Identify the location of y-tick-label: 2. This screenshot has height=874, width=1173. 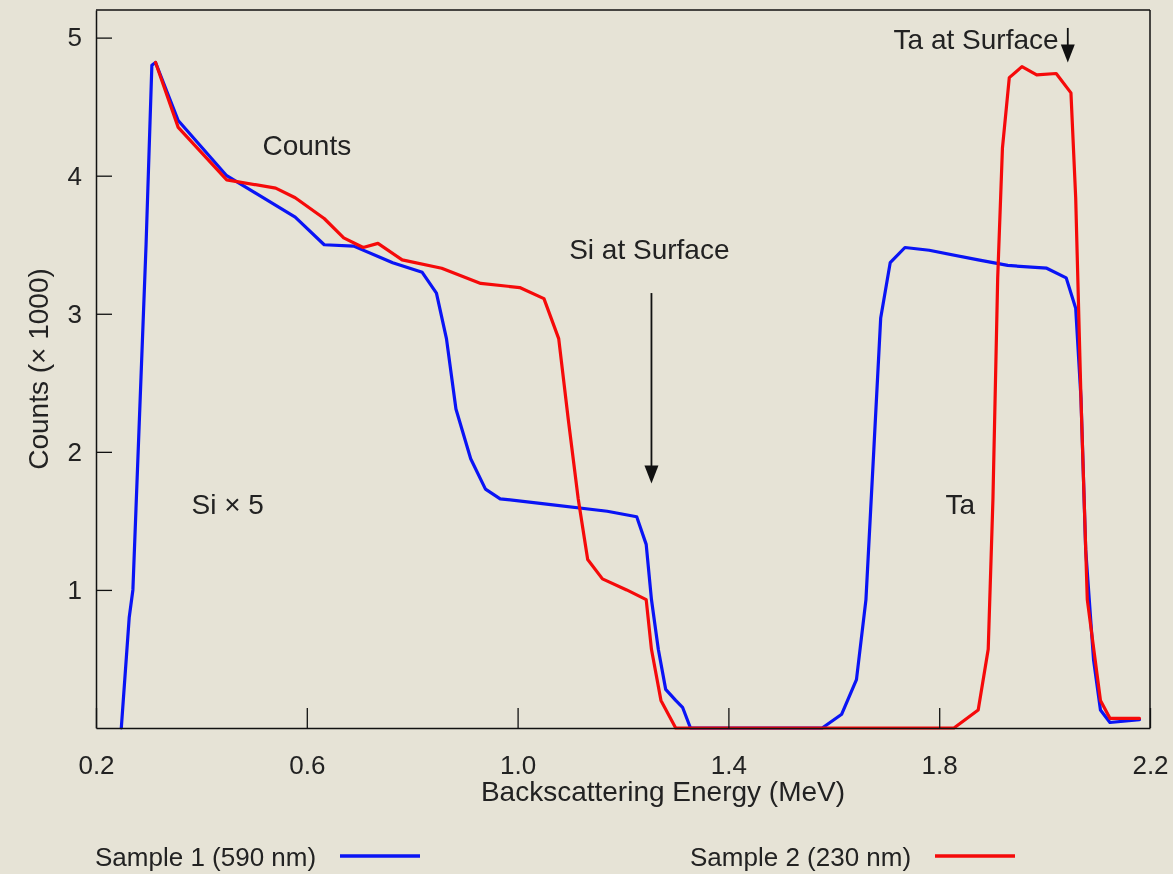
(74, 451).